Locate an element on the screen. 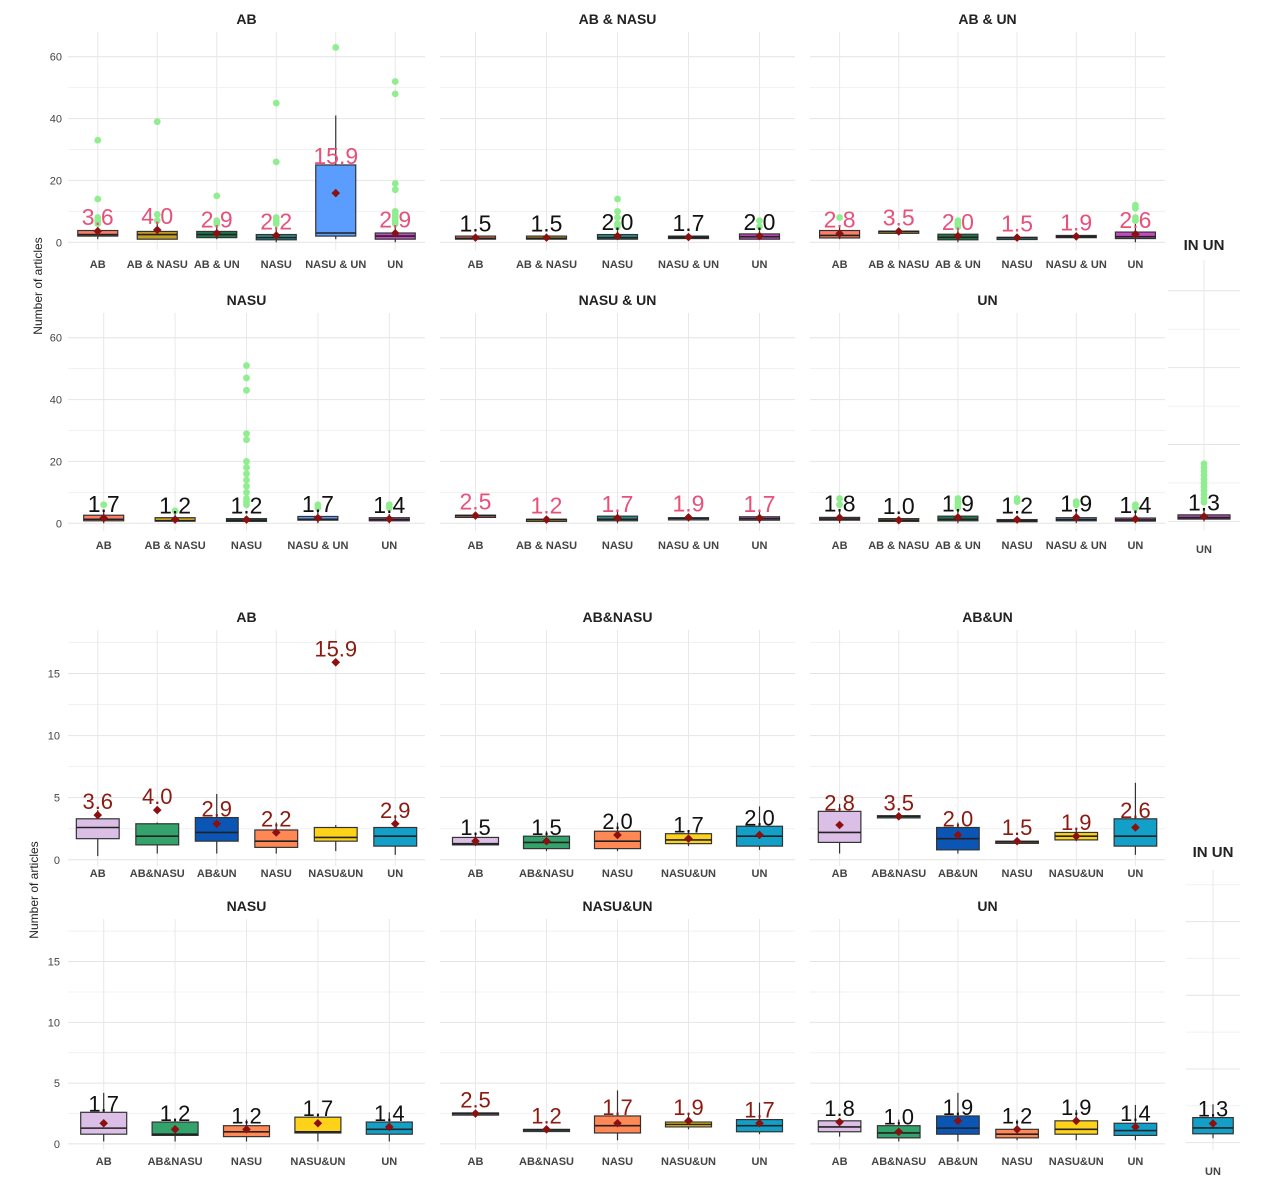 The width and height of the screenshot is (1270, 1192). box-ab-nasu: 1.5 is located at coordinates (546, 226).